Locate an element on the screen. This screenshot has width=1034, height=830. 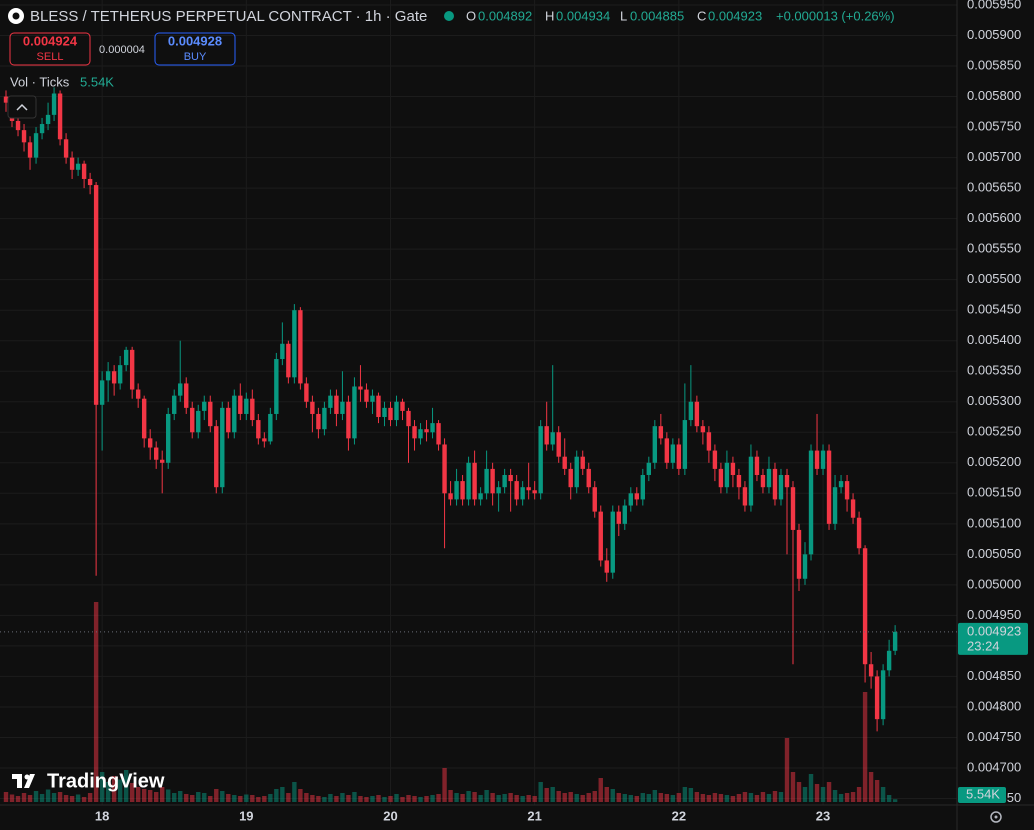
y-tick-label: 0.005750 is located at coordinates (994, 126).